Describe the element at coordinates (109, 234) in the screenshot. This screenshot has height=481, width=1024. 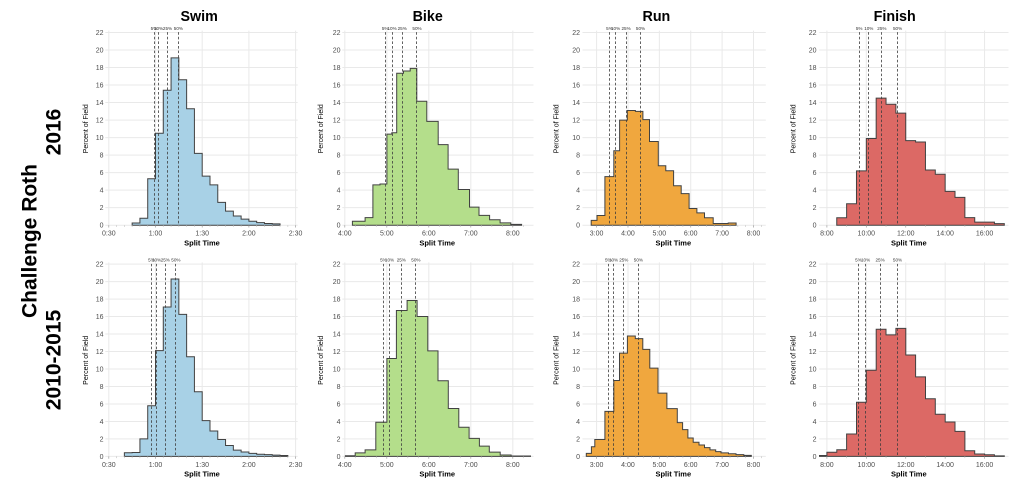
I see `svg-text: 0:30` at that location.